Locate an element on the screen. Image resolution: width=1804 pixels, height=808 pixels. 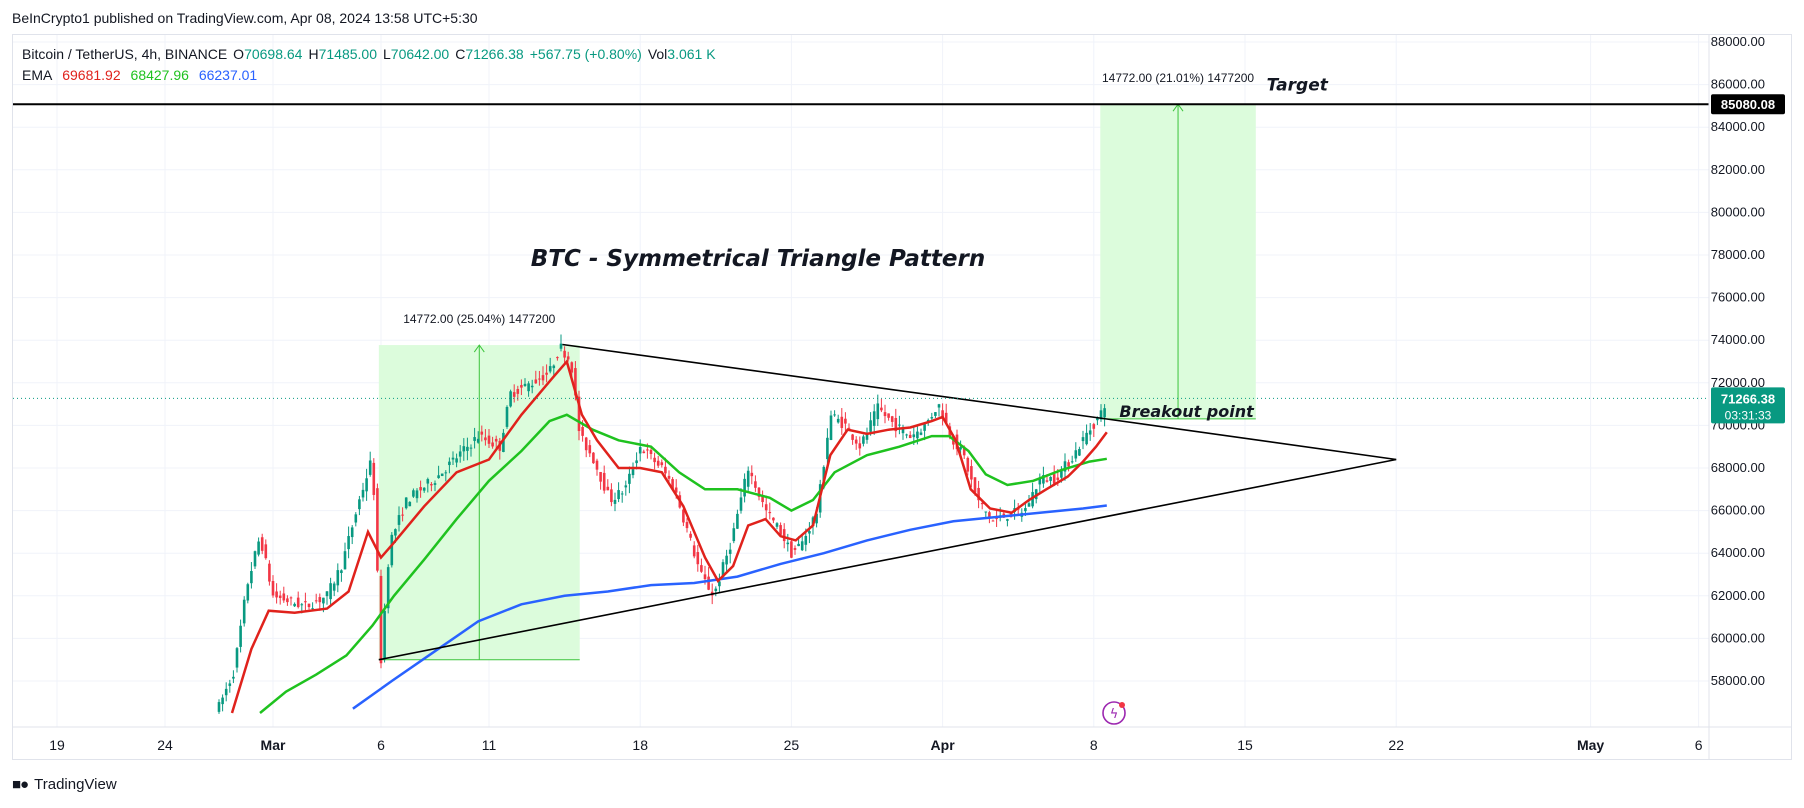
y-tick-label: 84000.00 is located at coordinates (1738, 126).